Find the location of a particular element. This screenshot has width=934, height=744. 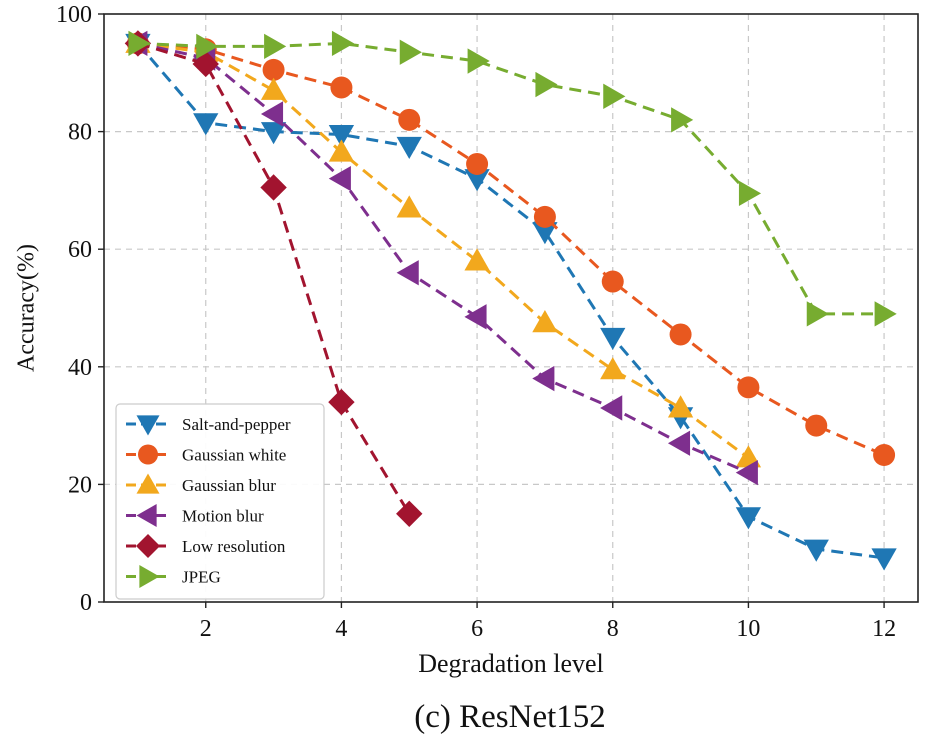

y-tick-label: 80 is located at coordinates (80, 133).